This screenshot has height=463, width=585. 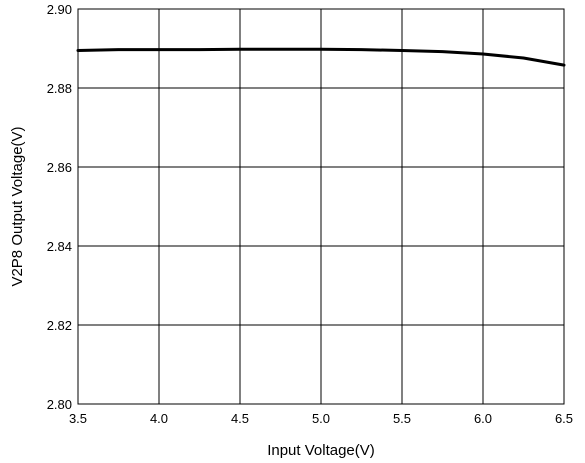 What do you see at coordinates (321, 450) in the screenshot?
I see `x-axis-label: Input Voltage(V)` at bounding box center [321, 450].